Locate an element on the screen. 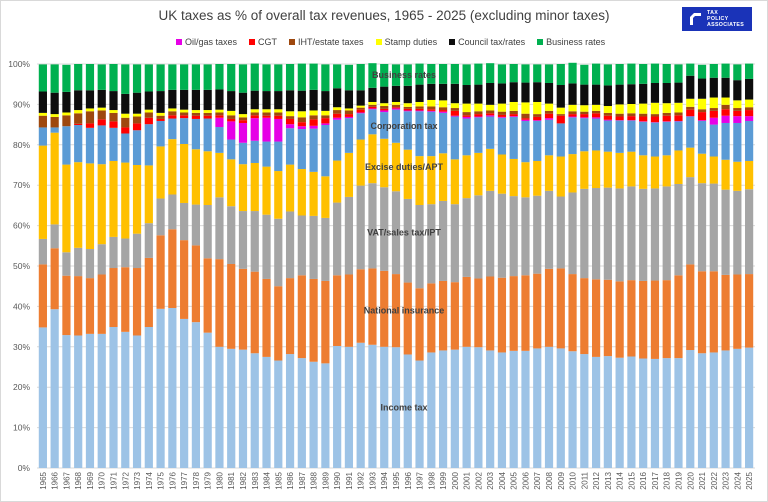  logo-text-1: TAX is located at coordinates (713, 13).